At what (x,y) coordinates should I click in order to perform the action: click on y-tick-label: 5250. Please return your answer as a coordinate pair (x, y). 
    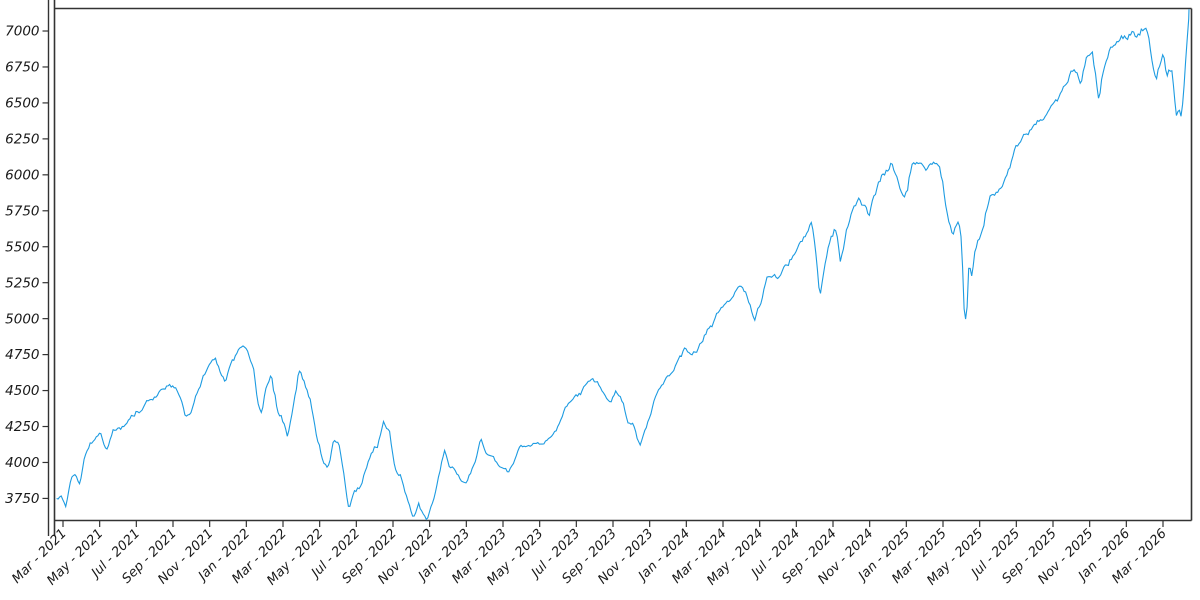
    Looking at the image, I should click on (22, 283).